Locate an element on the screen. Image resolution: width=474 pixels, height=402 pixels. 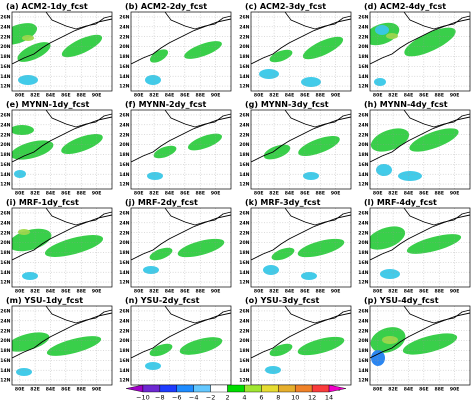
colorbar-swatch is located at coordinates (337, 388).